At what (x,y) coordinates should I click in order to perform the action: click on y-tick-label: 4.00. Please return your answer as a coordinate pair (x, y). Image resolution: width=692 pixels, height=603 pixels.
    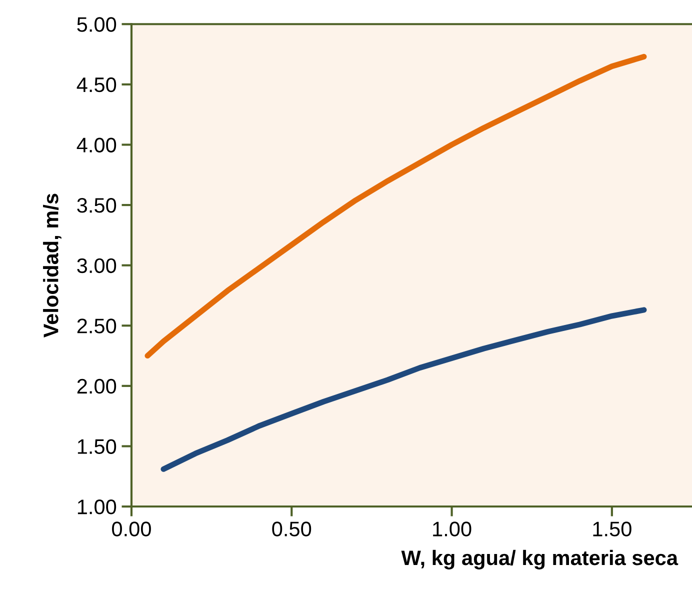
    Looking at the image, I should click on (96, 145).